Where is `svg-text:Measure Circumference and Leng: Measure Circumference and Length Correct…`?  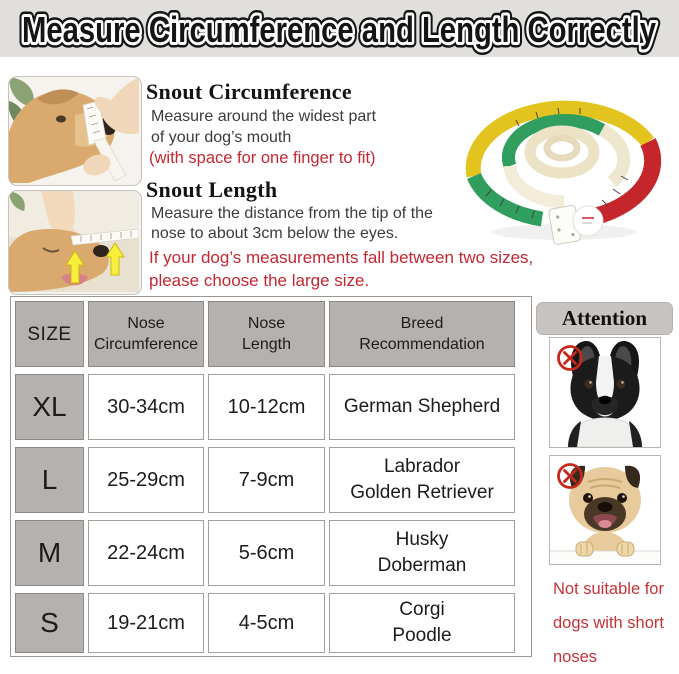
svg-text:Measure Circumference and Leng: Measure Circumference and Length Correct… is located at coordinates (339, 29).